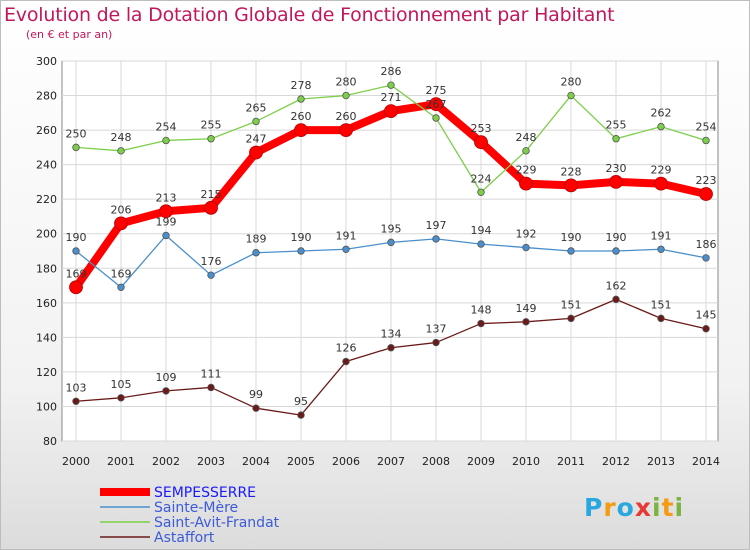 The image size is (750, 550). I want to click on logo-letter: r, so click(610, 507).